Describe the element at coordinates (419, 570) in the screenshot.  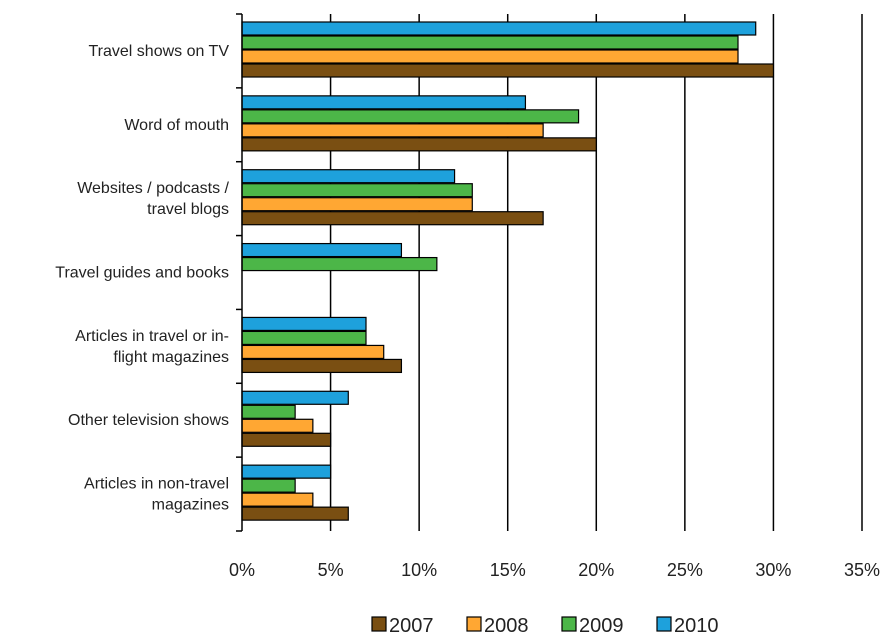
I see `x-tick-label: 10%` at that location.